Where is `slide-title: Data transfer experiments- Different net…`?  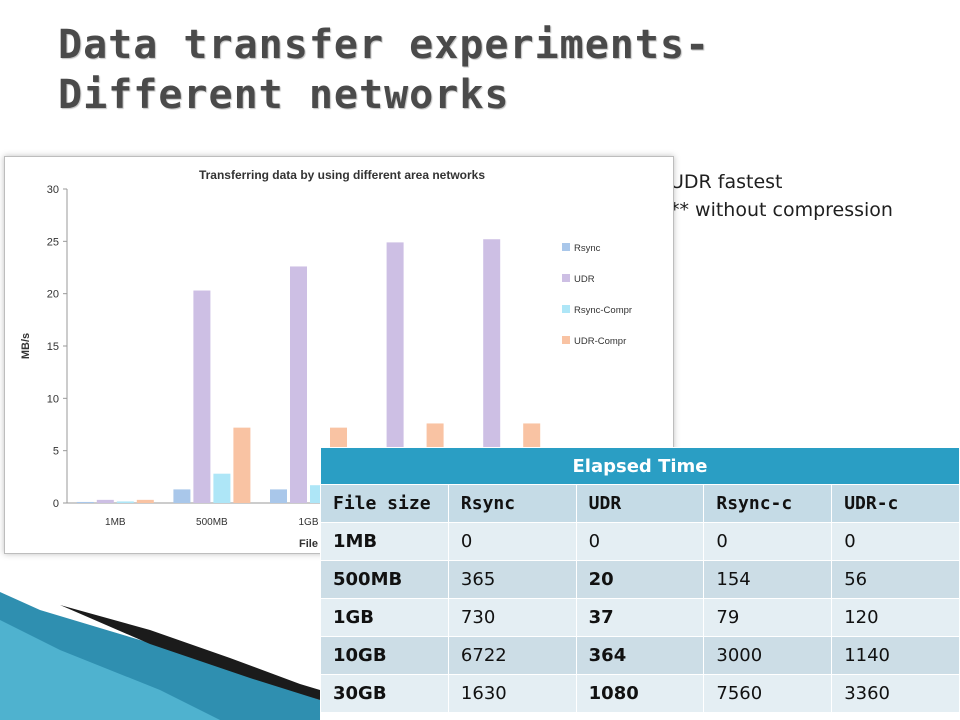
slide-title: Data transfer experiments- Different net… is located at coordinates (498, 70).